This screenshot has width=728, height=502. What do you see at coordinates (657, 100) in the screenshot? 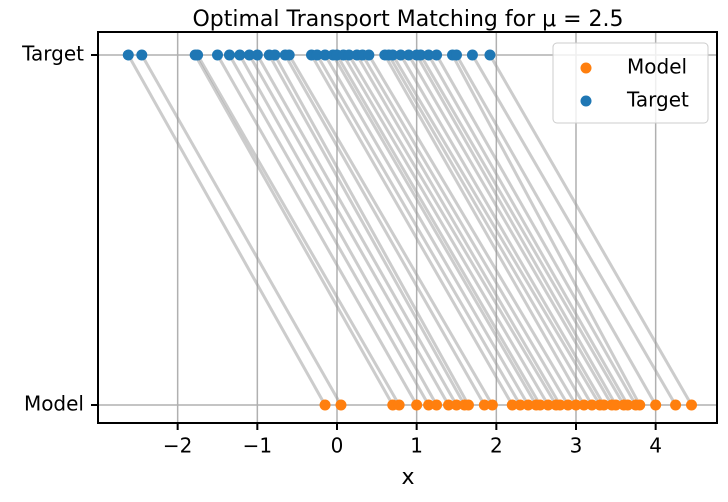
I see `legend-label: Target` at bounding box center [657, 100].